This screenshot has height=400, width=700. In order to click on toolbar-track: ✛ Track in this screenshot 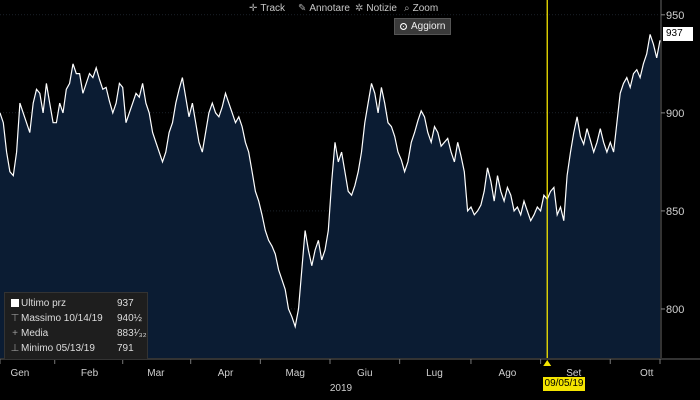, I will do `click(267, 8)`.